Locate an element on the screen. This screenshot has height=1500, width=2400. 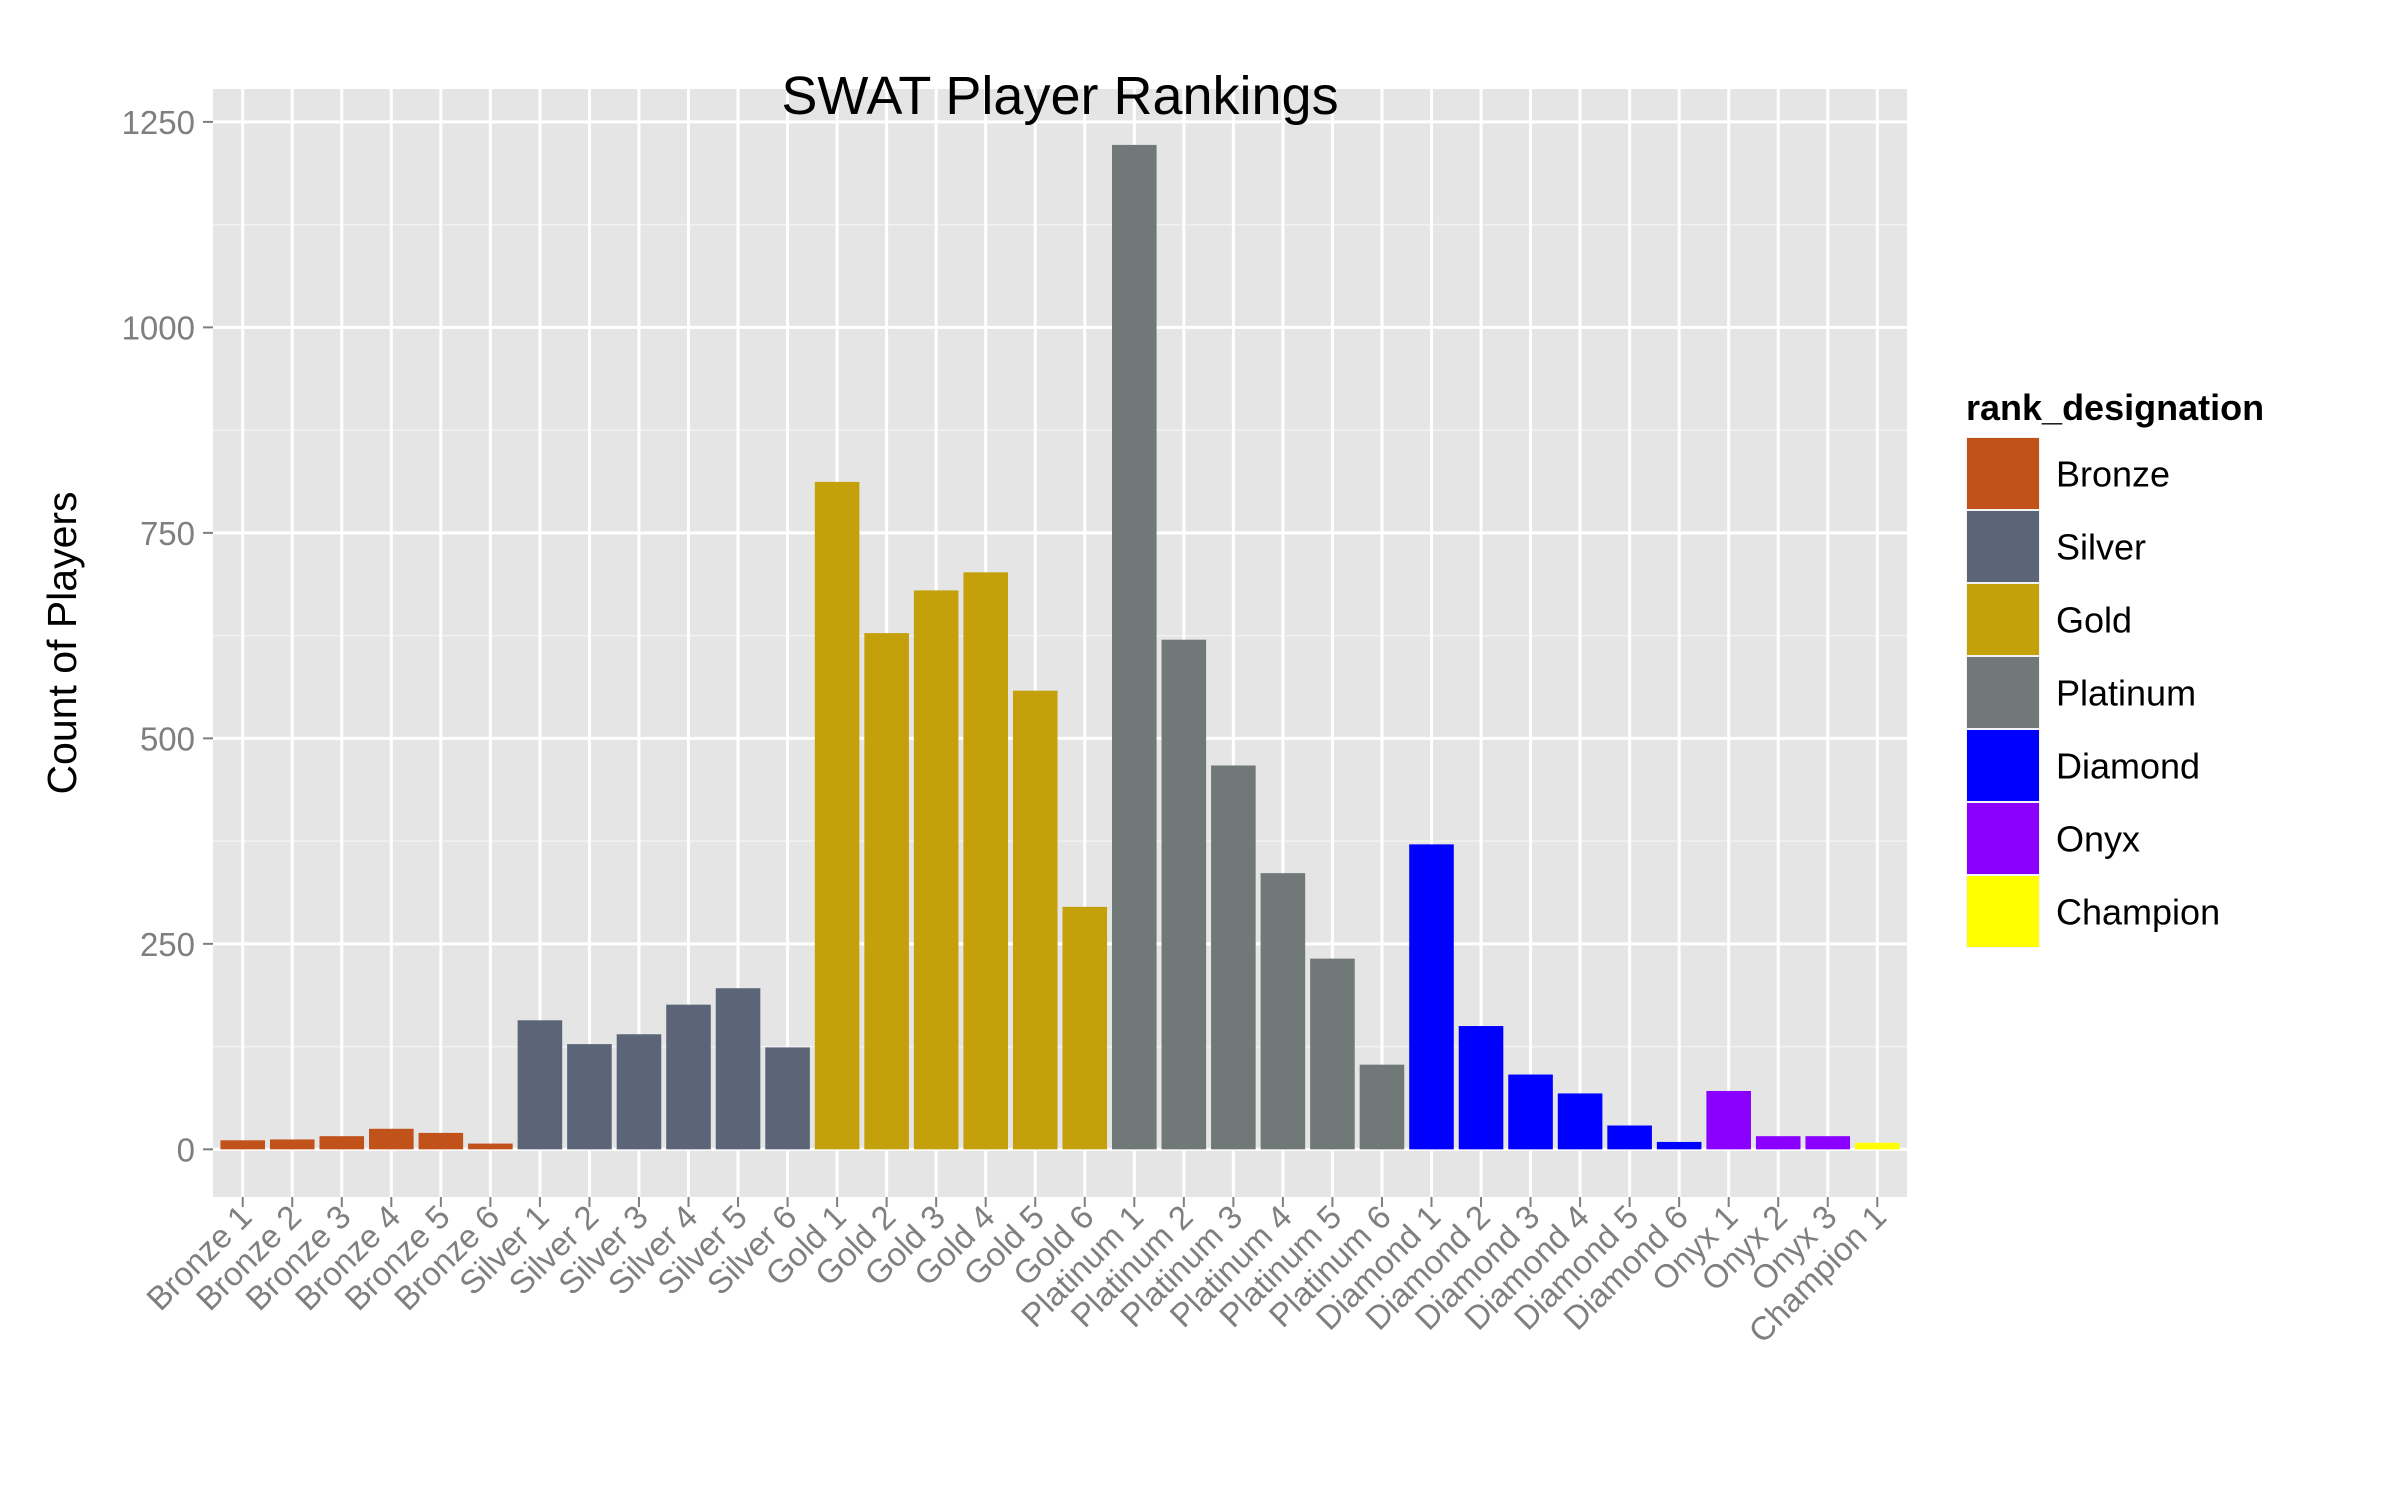
legend-label: Bronze is located at coordinates (2113, 474).